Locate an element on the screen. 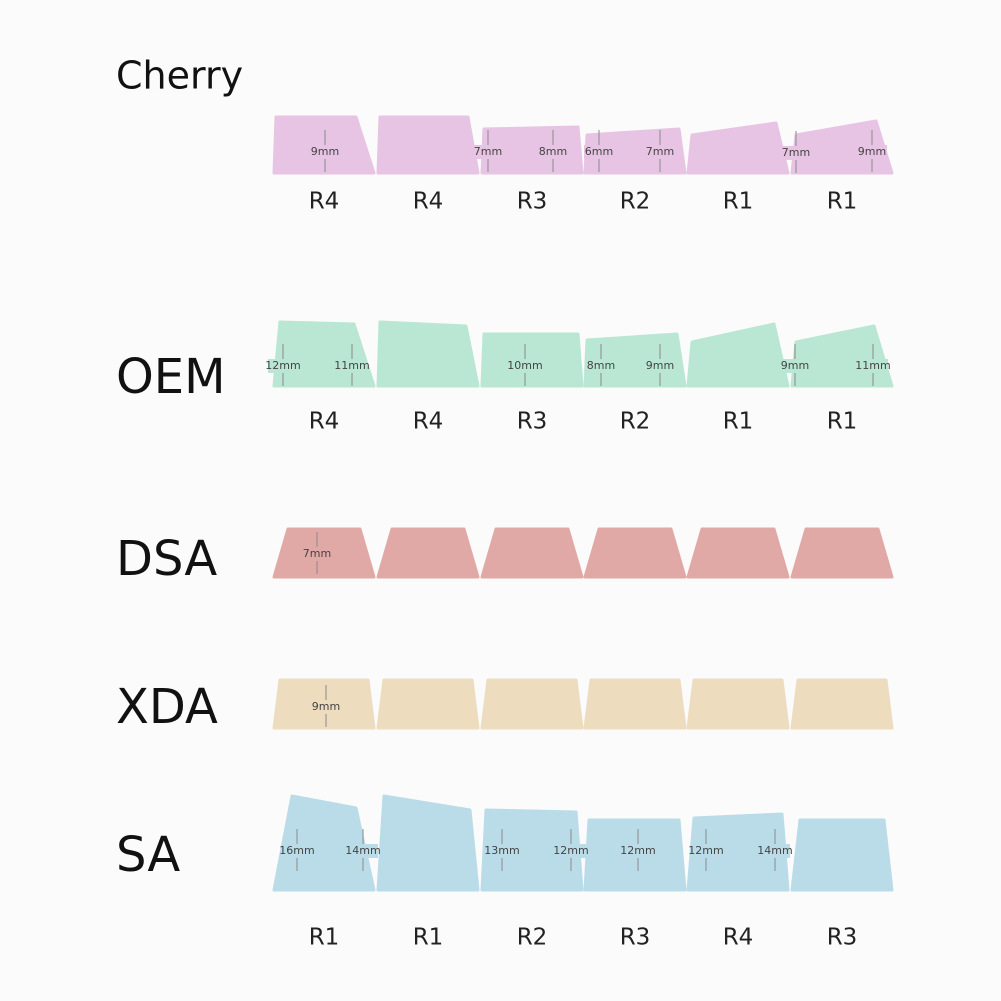  measurement: 13mm is located at coordinates (501, 850).